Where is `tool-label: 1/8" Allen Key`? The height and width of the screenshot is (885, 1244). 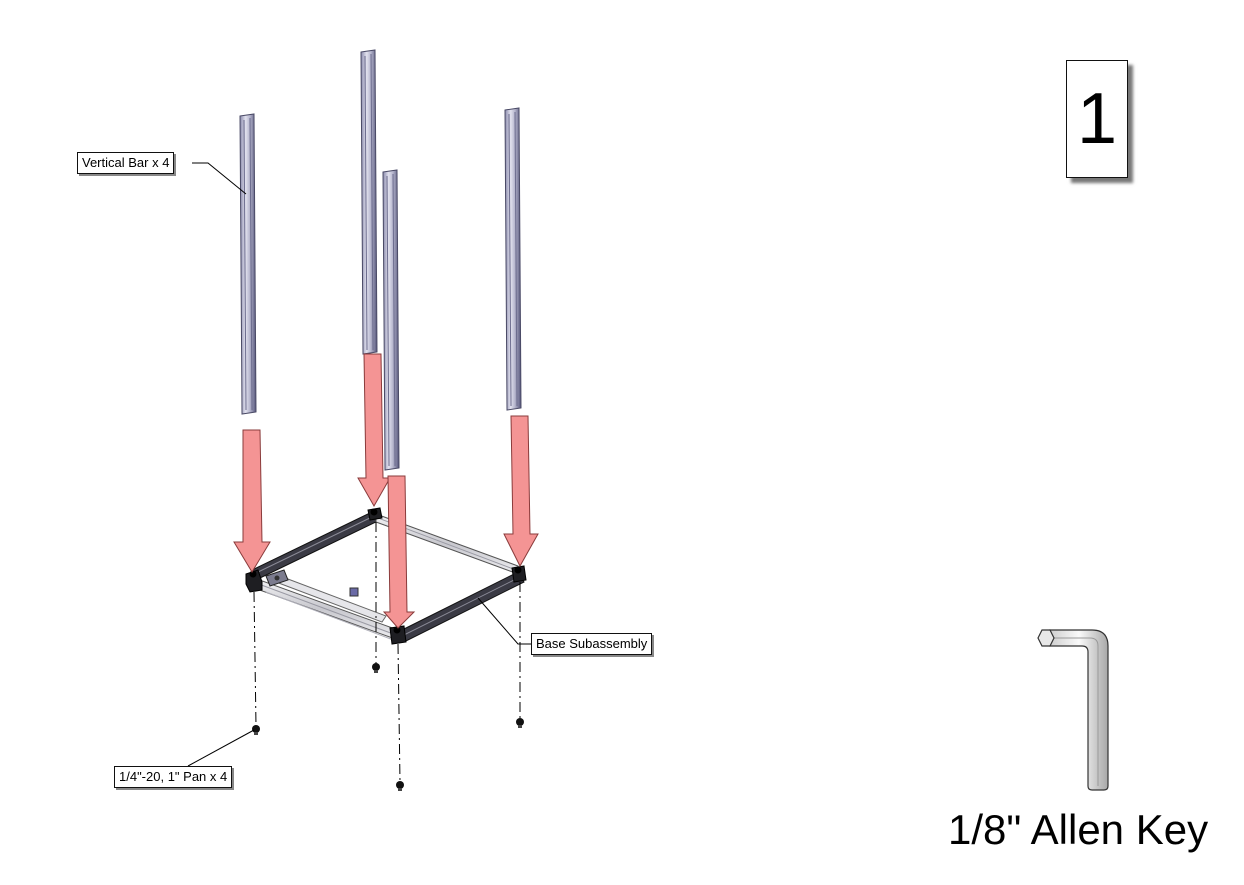
tool-label: 1/8" Allen Key is located at coordinates (1078, 829).